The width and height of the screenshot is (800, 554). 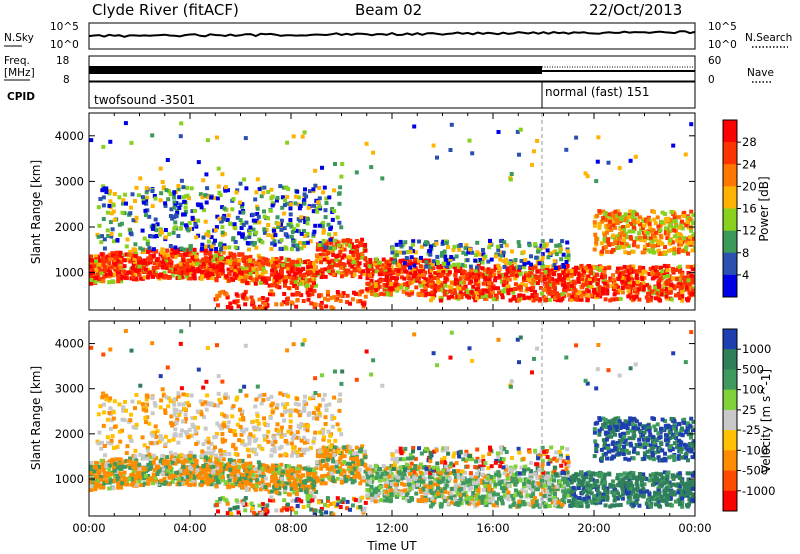 I want to click on noise-left-tick-bottom: 10^0, so click(x=64, y=45).